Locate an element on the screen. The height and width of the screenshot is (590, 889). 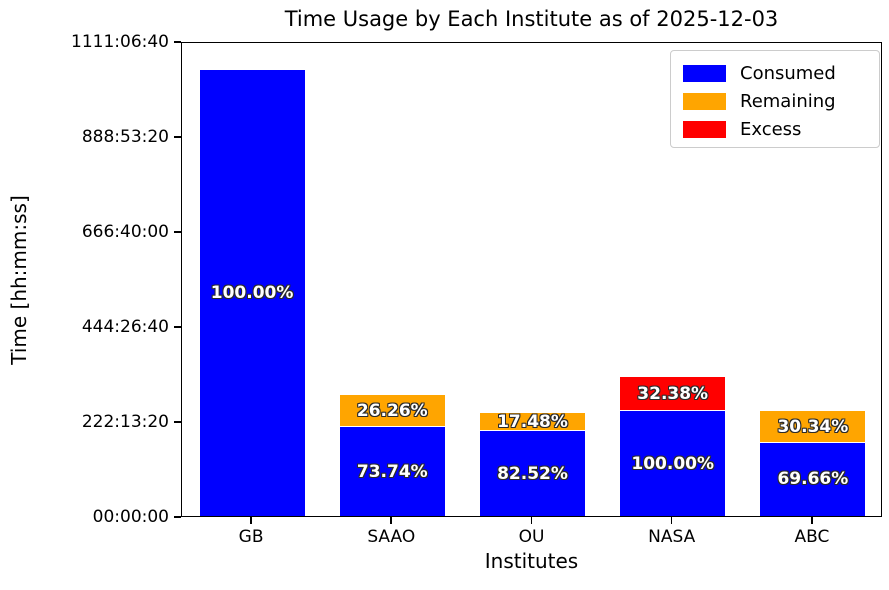
legend-swatch-consumed is located at coordinates (704, 73).